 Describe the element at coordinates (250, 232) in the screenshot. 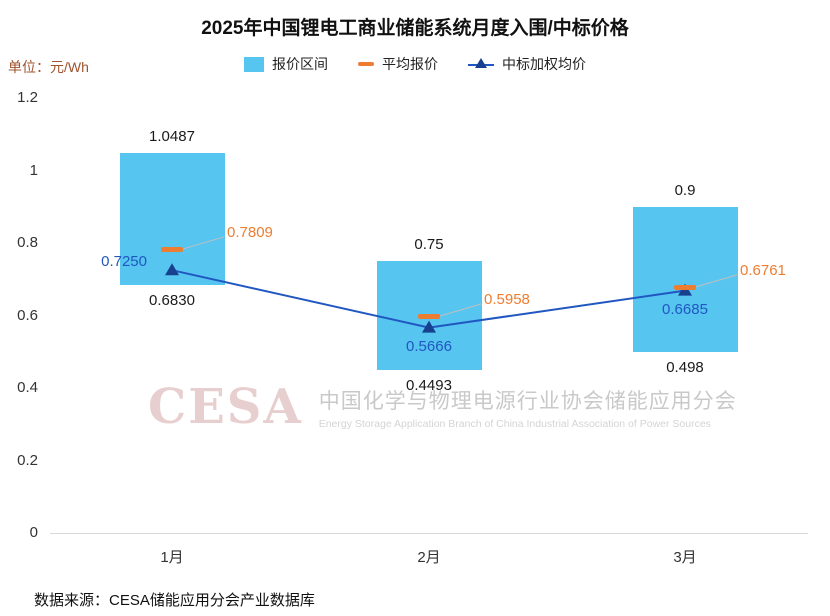

I see `avg-price-label: 0.7809` at that location.